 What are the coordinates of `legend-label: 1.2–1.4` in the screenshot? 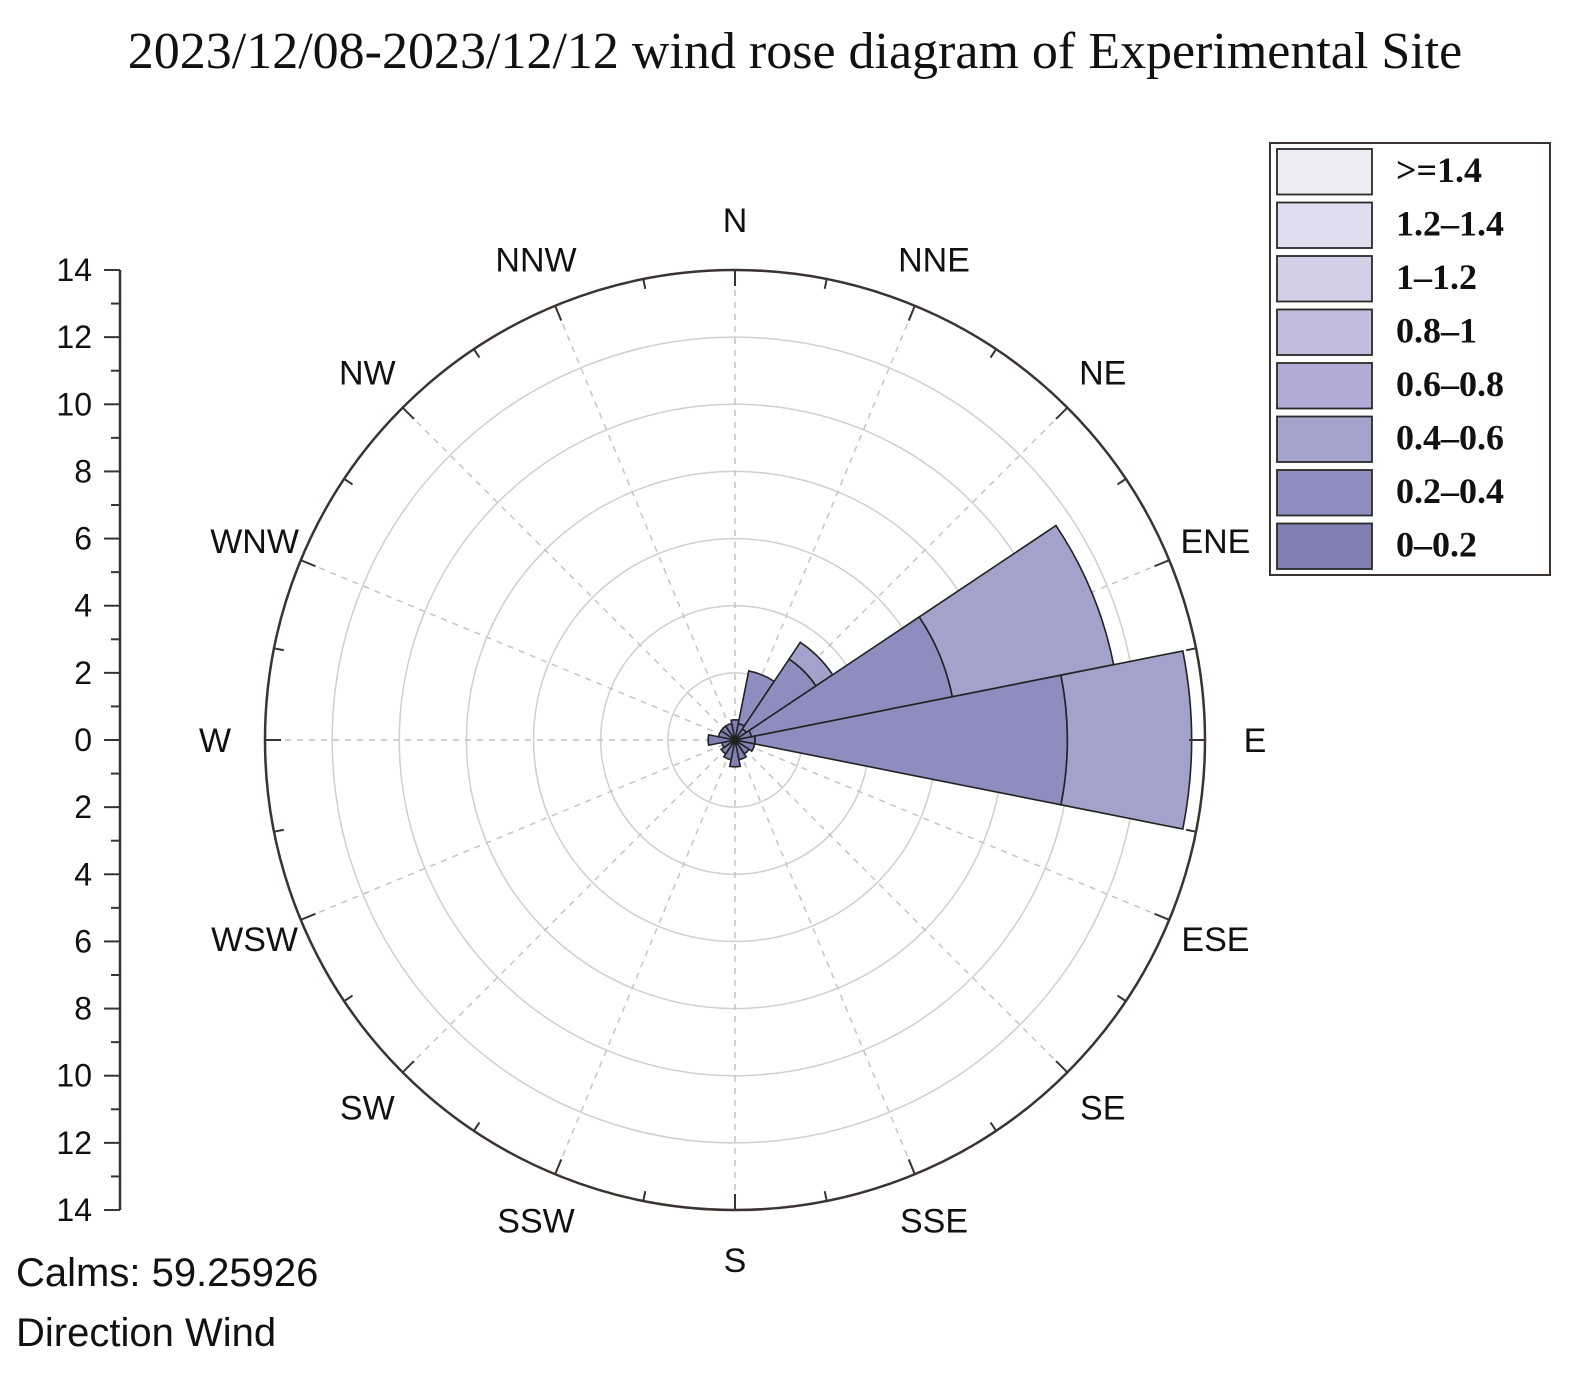 It's located at (1450, 224).